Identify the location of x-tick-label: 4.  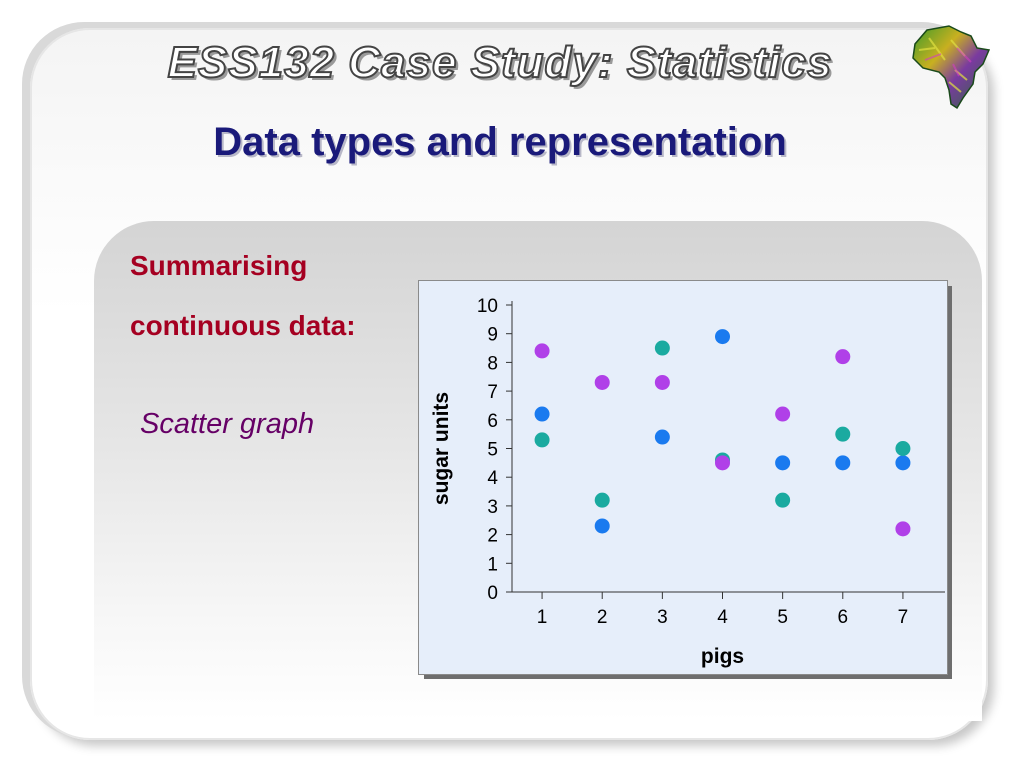
(722, 617).